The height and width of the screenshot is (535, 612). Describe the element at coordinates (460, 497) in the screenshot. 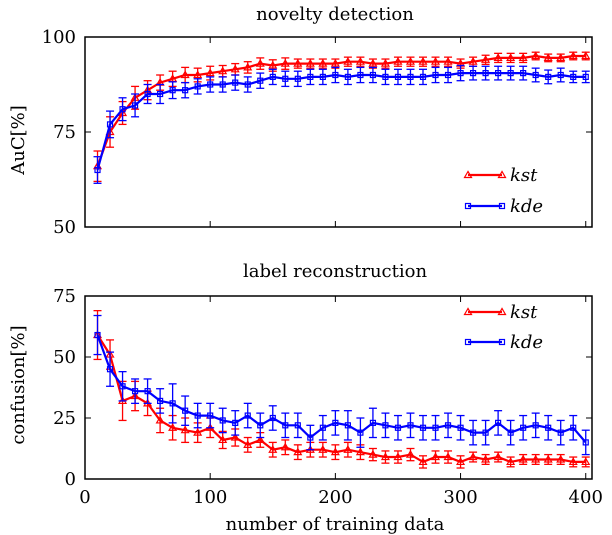

I see `x-tick-label: 300` at that location.